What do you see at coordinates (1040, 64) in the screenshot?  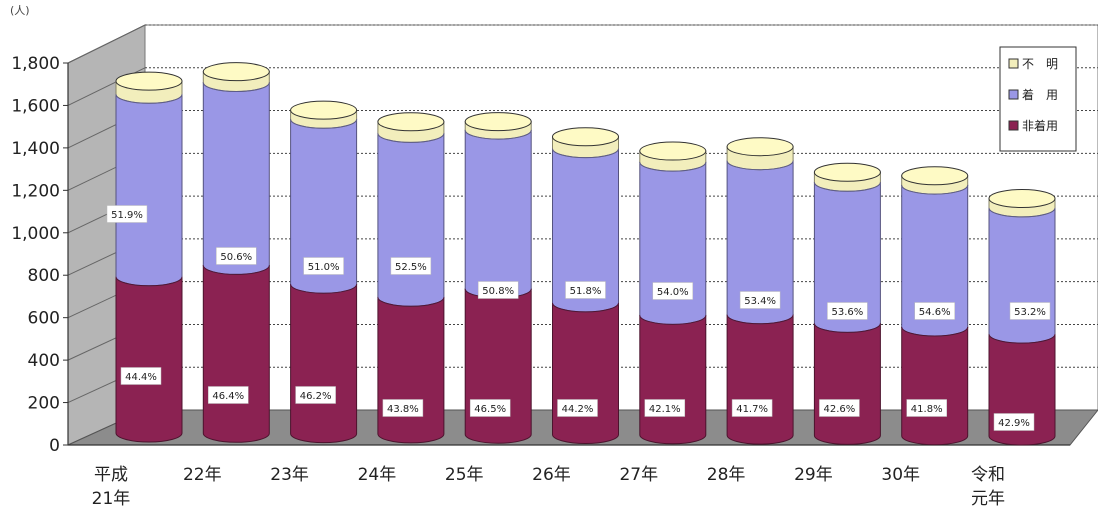 I see `legend-label: 不 明` at bounding box center [1040, 64].